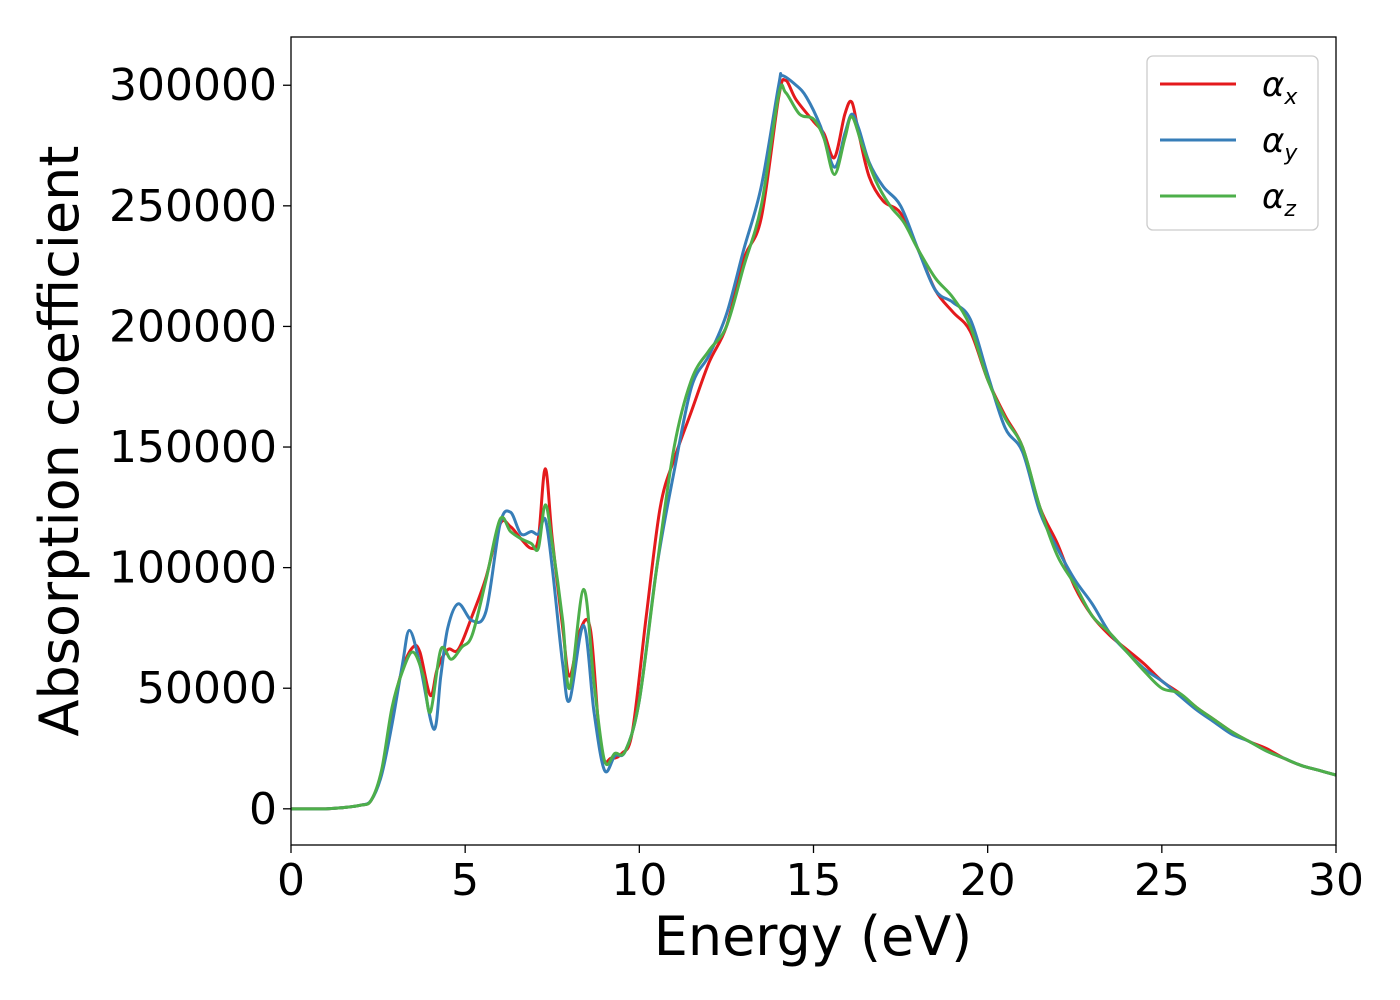  Describe the element at coordinates (193, 447) in the screenshot. I see `y-tick-label: 150000` at that location.